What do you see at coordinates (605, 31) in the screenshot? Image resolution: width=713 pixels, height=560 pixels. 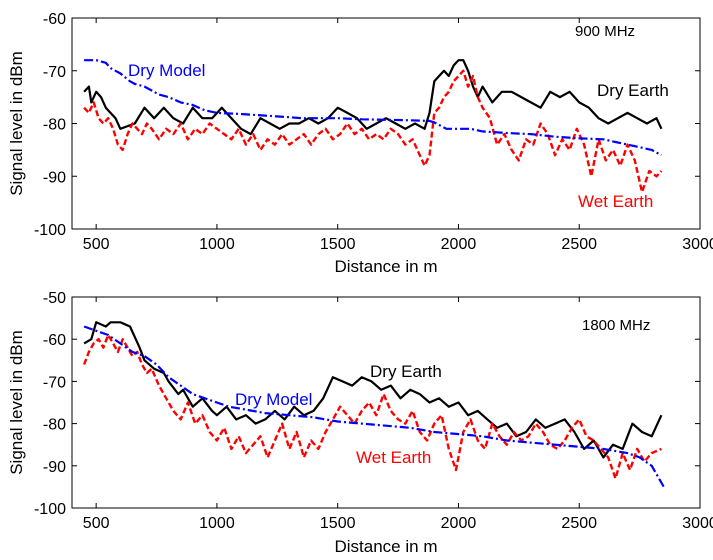 I see `frequency-label: 900 MHz` at bounding box center [605, 31].